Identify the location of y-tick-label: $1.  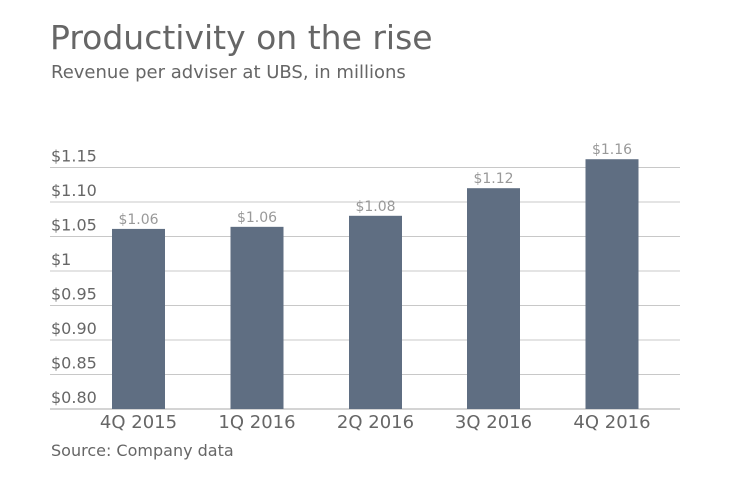
(61, 259).